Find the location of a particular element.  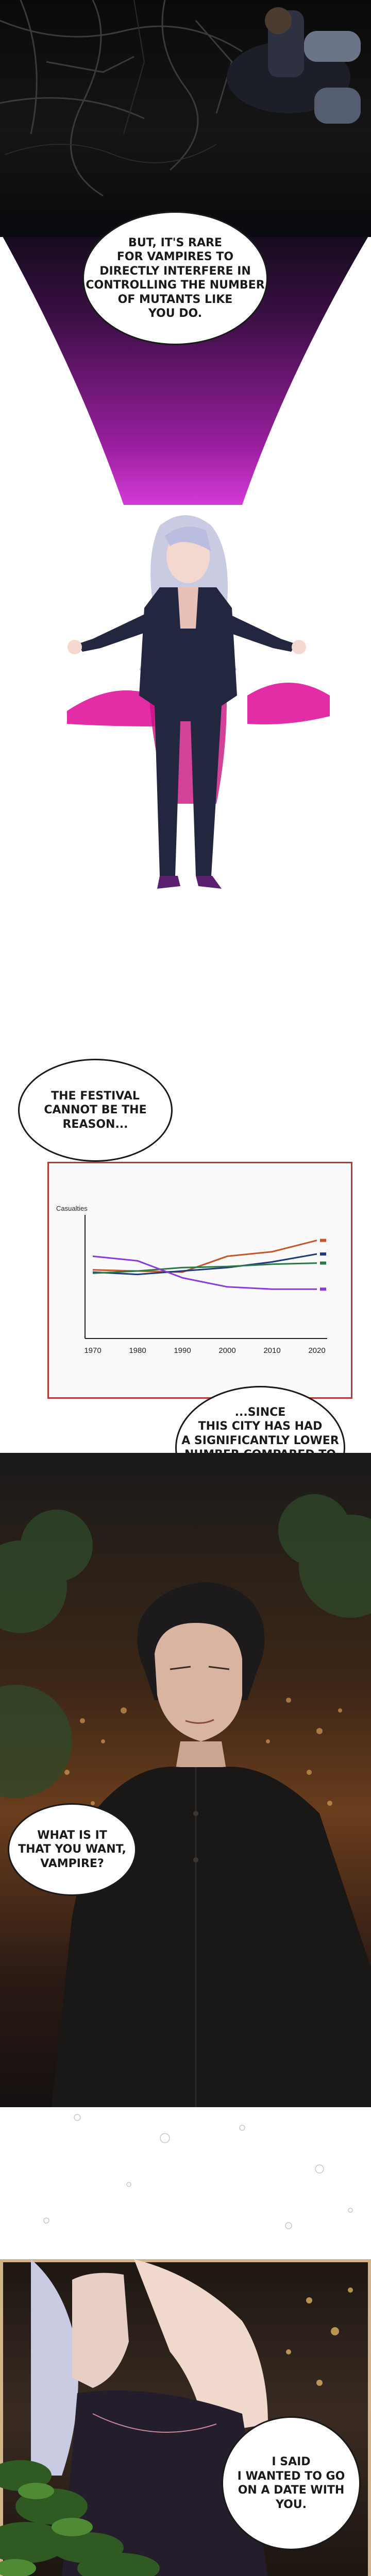

chart-ylabel: Casualties is located at coordinates (72, 1208).